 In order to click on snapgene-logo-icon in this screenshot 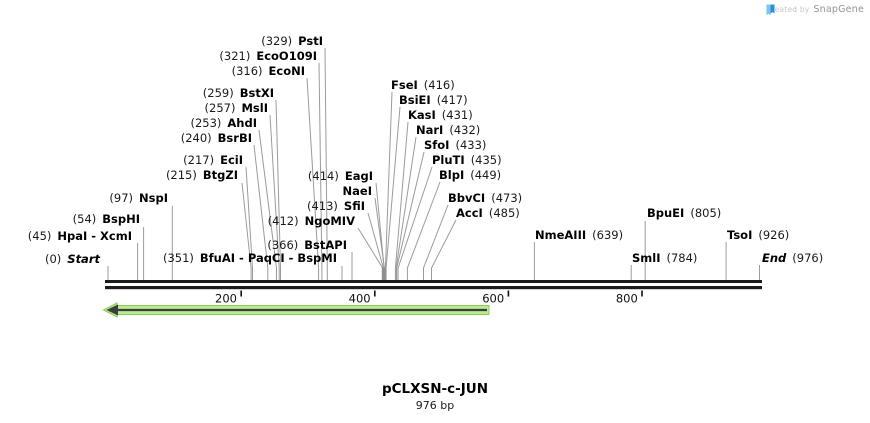, I will do `click(770, 10)`.